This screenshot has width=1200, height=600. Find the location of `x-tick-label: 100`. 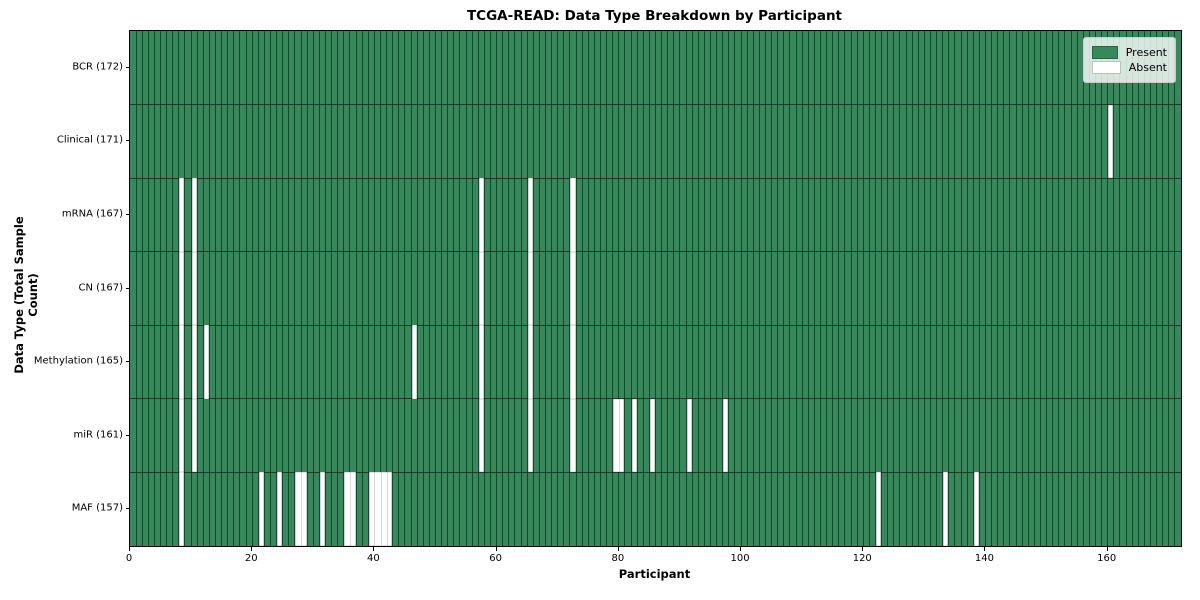

x-tick-label: 100 is located at coordinates (740, 558).